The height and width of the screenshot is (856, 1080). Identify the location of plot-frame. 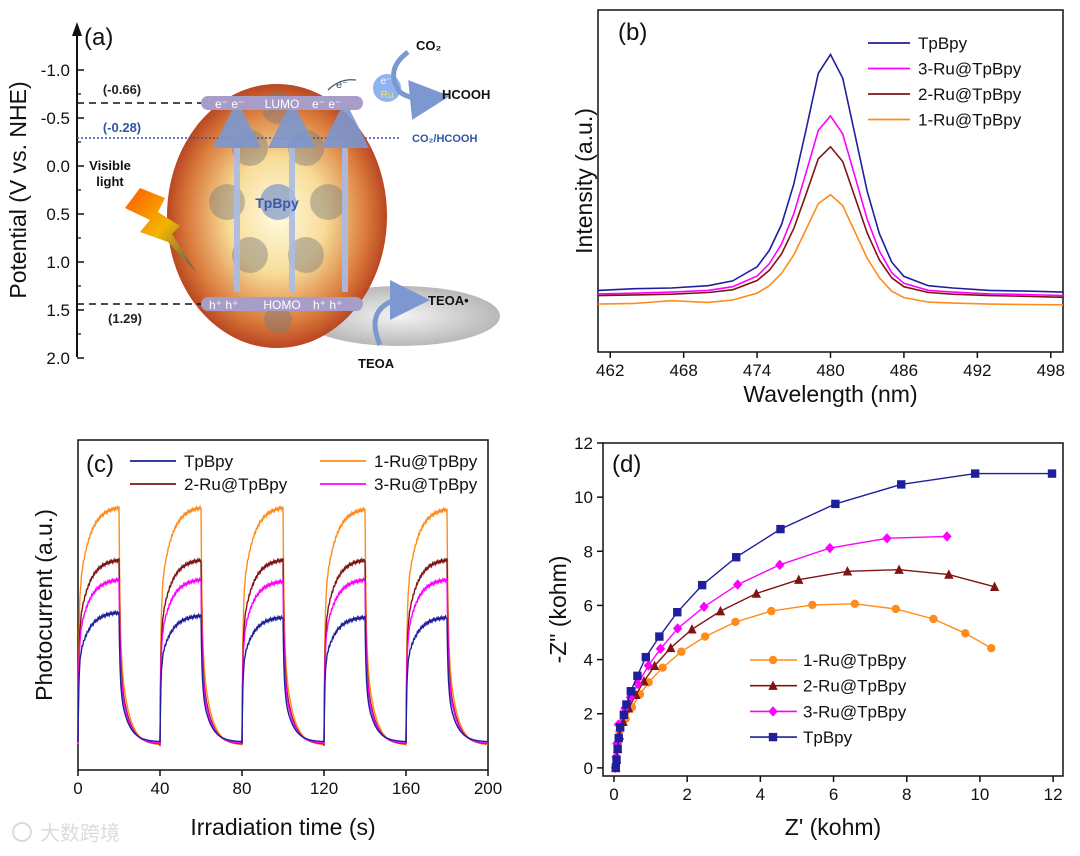
(283, 605).